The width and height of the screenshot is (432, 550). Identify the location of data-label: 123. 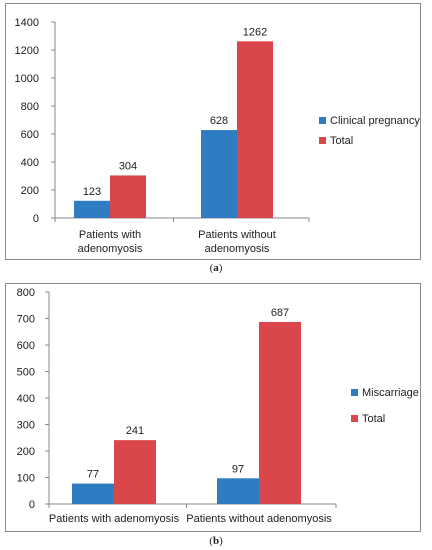
(92, 192).